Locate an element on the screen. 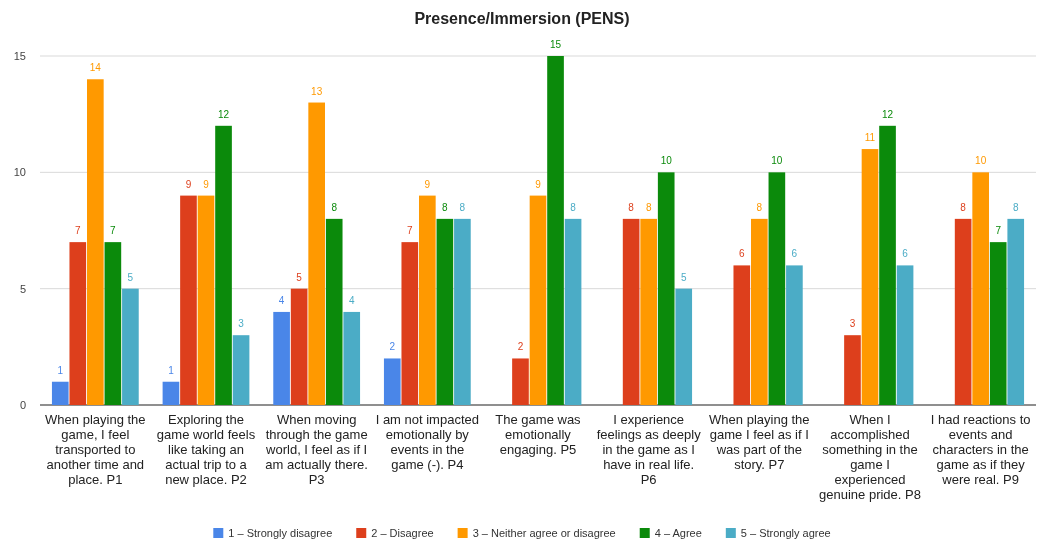  x-tick-label: I had reactions to events and characters in the game as if they were real. P9 is located at coordinates (980, 449).